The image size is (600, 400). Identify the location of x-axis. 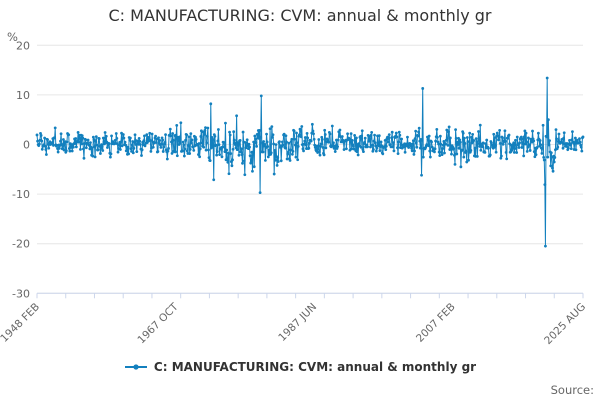
(310, 295).